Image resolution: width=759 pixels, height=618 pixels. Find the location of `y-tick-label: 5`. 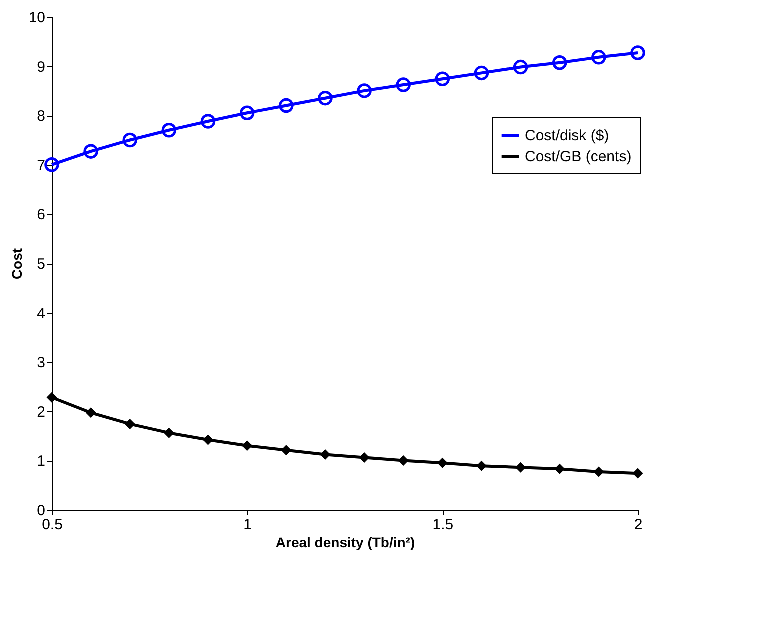

y-tick-label: 5 is located at coordinates (41, 264).